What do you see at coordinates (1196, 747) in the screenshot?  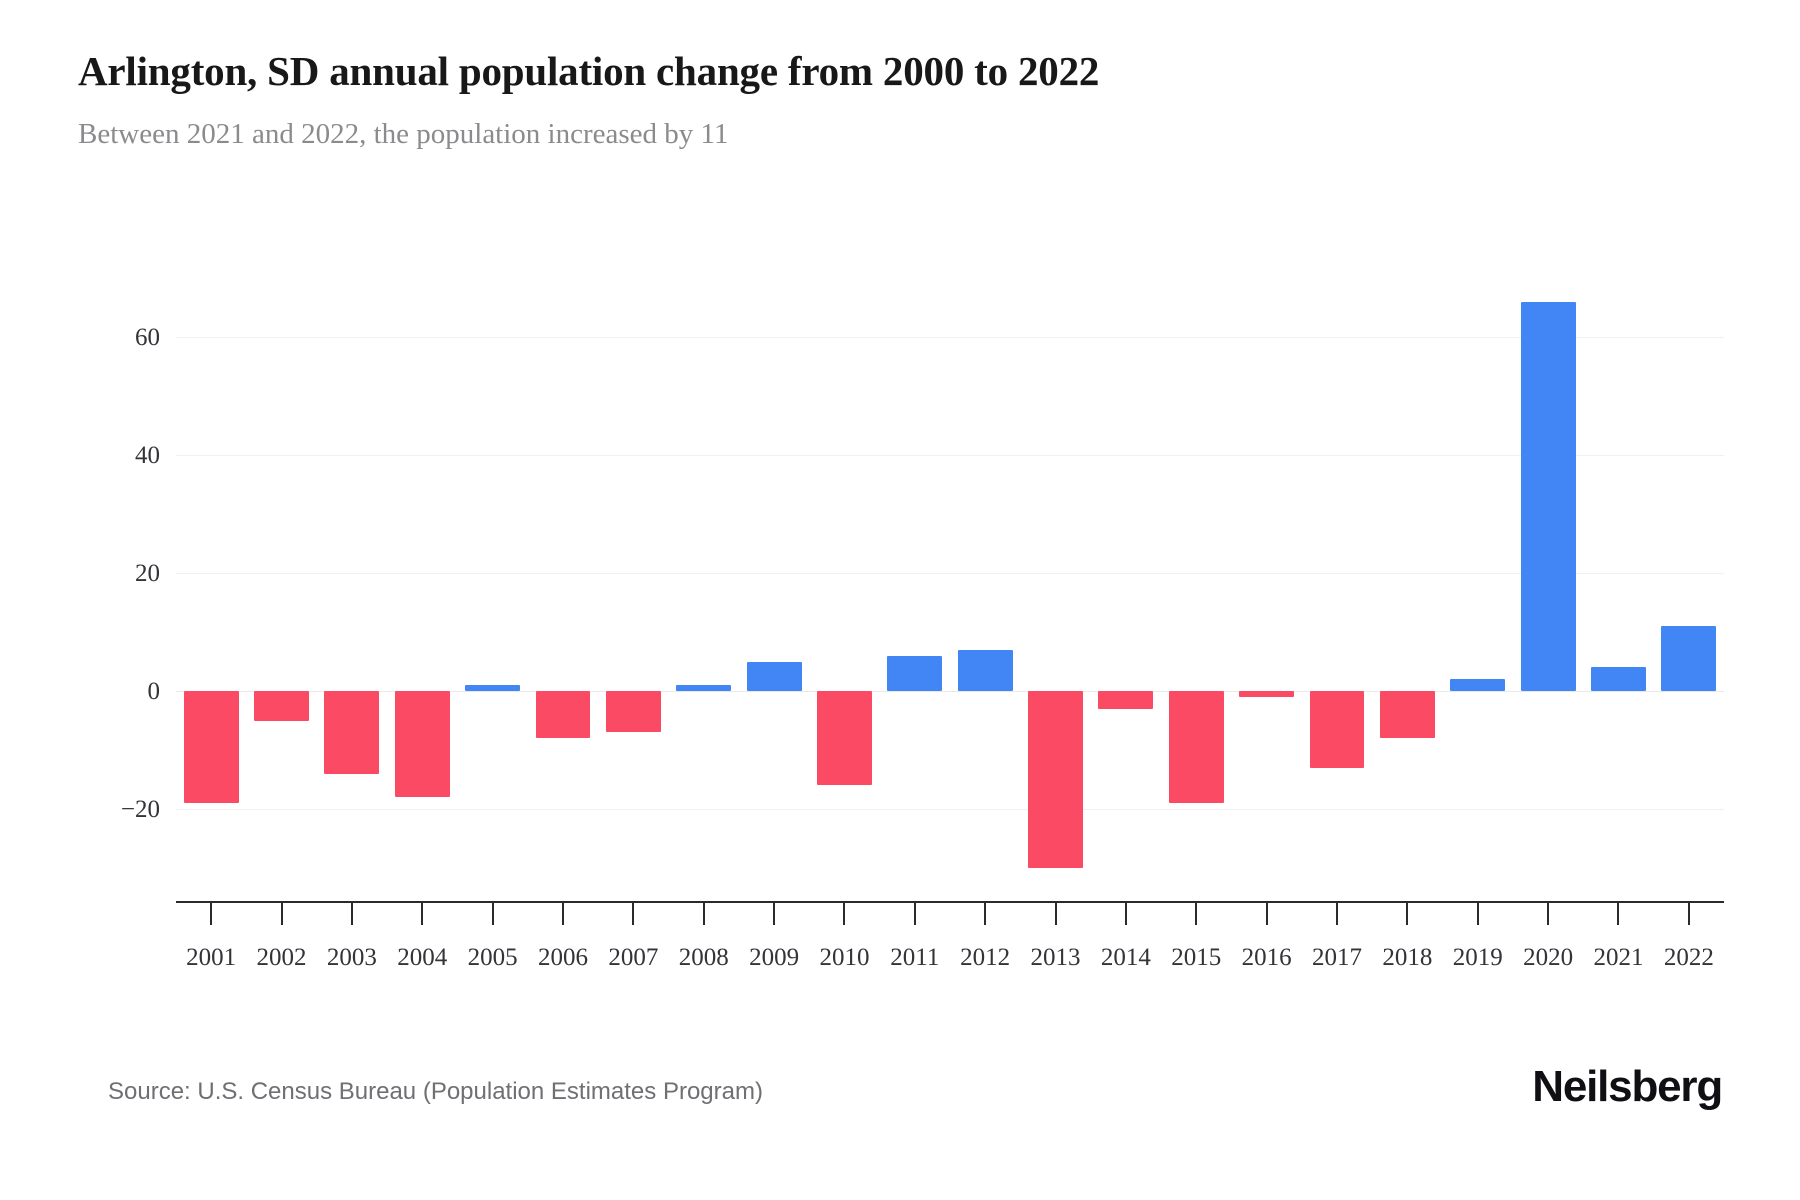 I see `bar-2015` at bounding box center [1196, 747].